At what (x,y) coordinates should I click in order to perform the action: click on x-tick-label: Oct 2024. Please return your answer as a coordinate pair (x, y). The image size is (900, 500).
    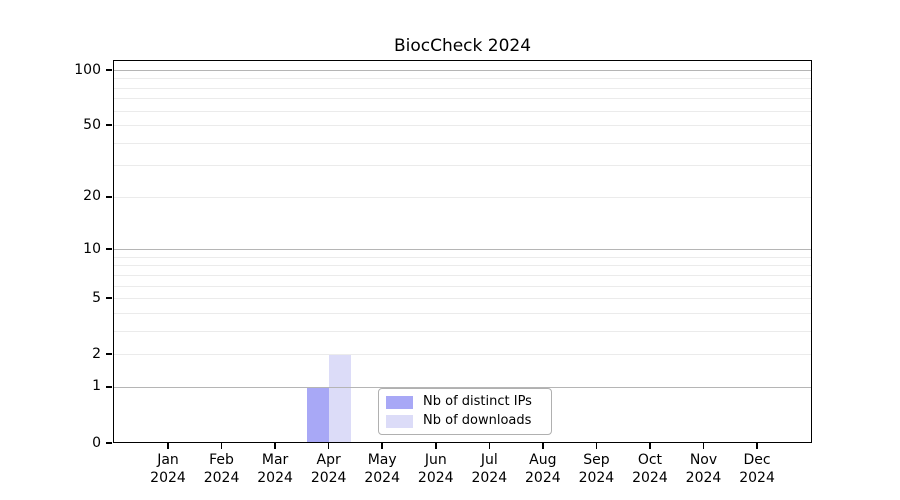
    Looking at the image, I should click on (650, 469).